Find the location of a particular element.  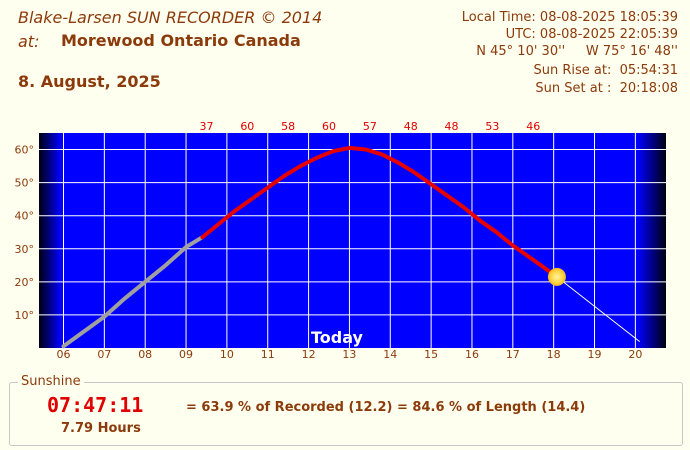

sunset-time: Sun Set at : 20:18:08 is located at coordinates (606, 88).